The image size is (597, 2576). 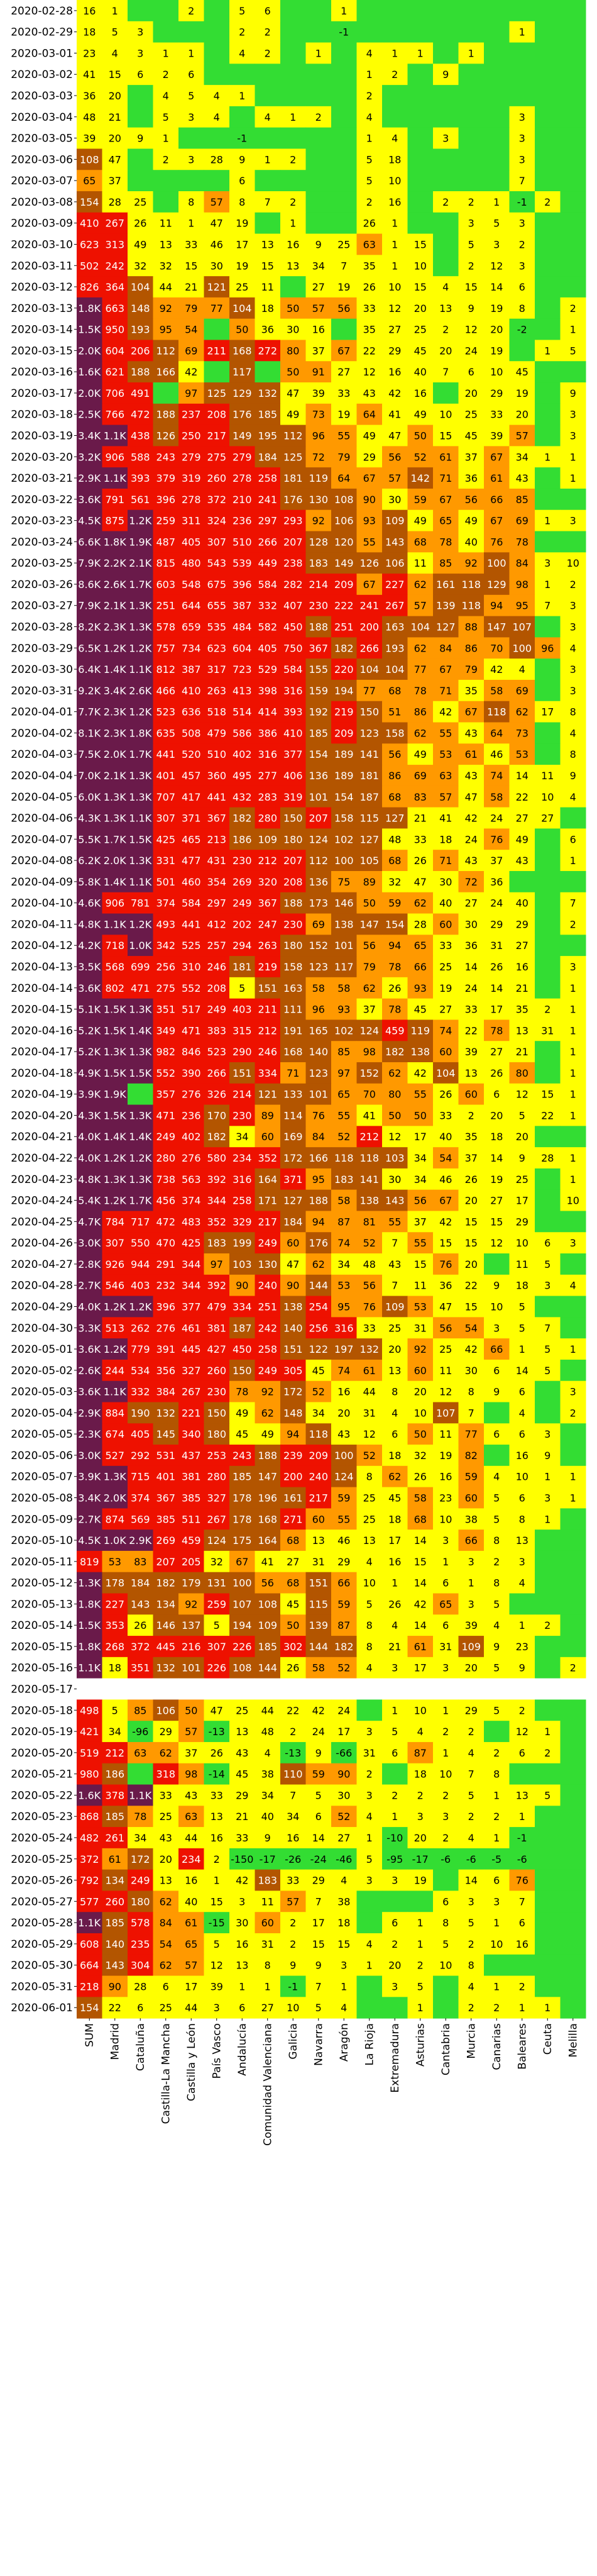 What do you see at coordinates (115, 372) in the screenshot?
I see `cell-value-label: 621` at bounding box center [115, 372].